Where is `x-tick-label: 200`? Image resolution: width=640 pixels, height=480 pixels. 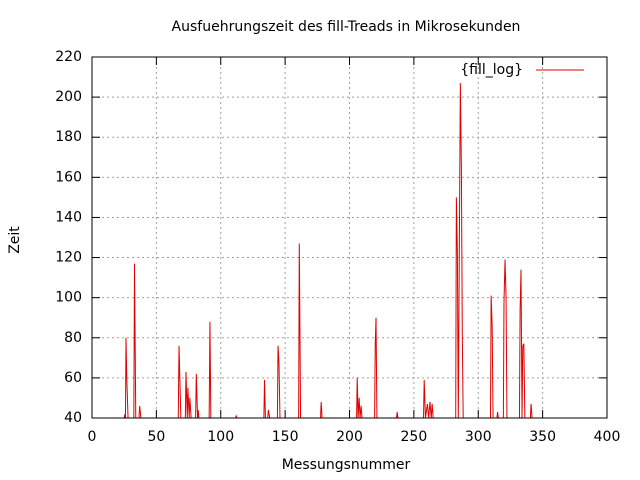
x-tick-label: 200 is located at coordinates (349, 437).